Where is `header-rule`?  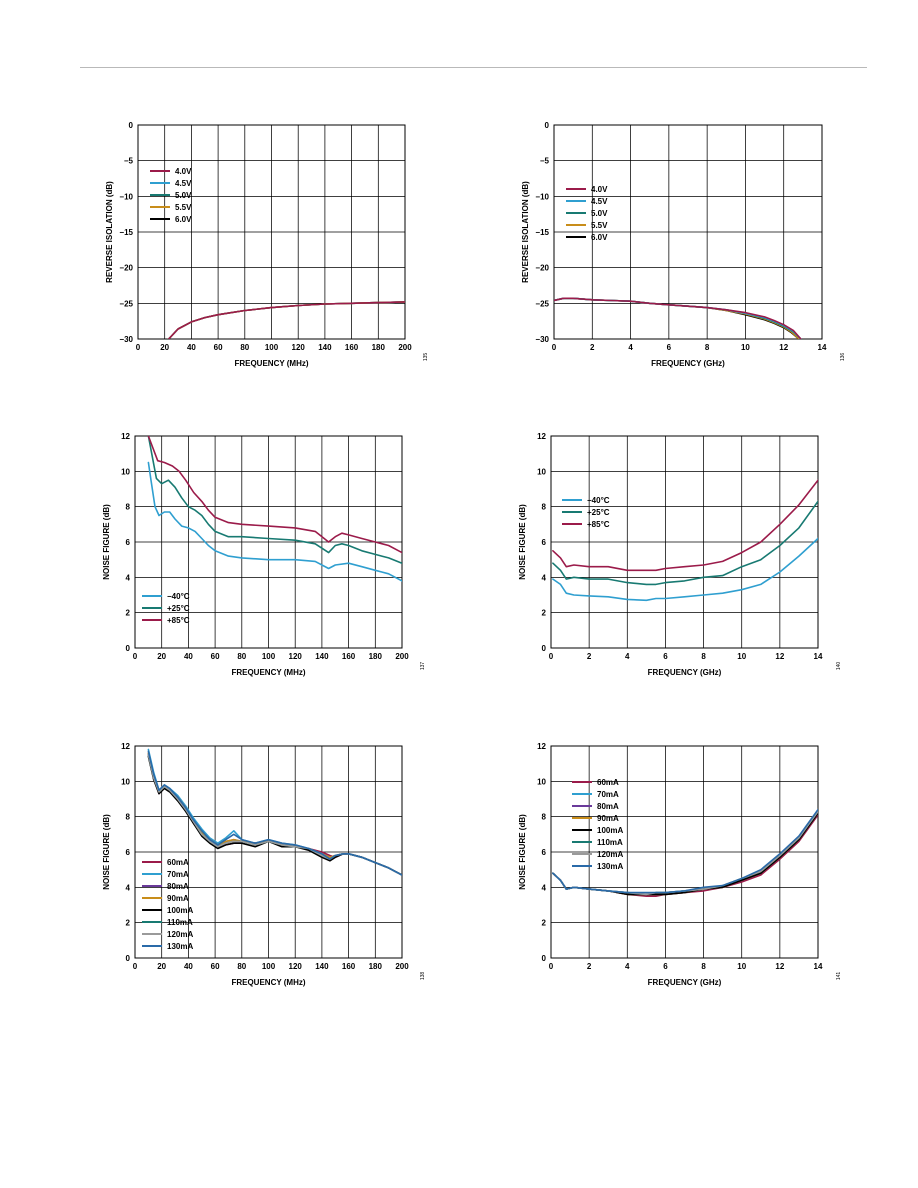 header-rule is located at coordinates (473, 67).